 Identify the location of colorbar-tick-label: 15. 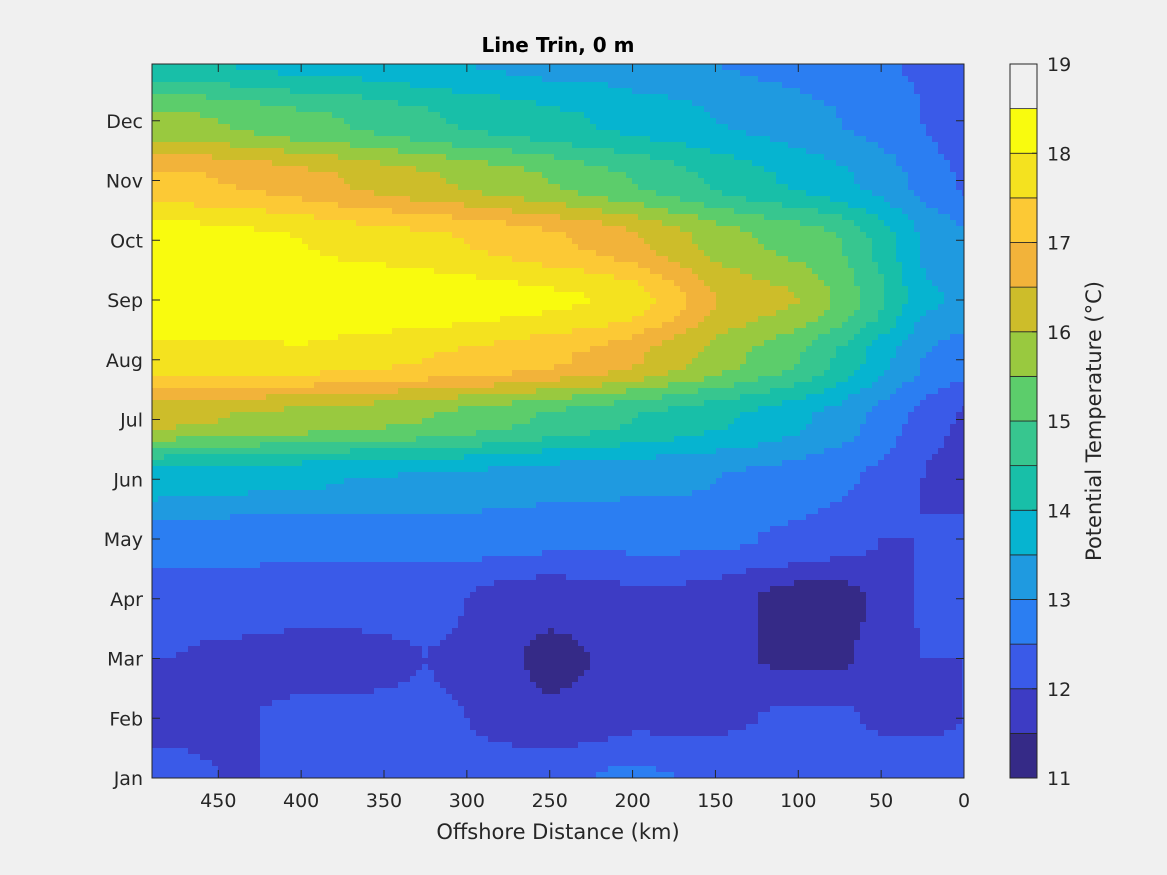
(1059, 422).